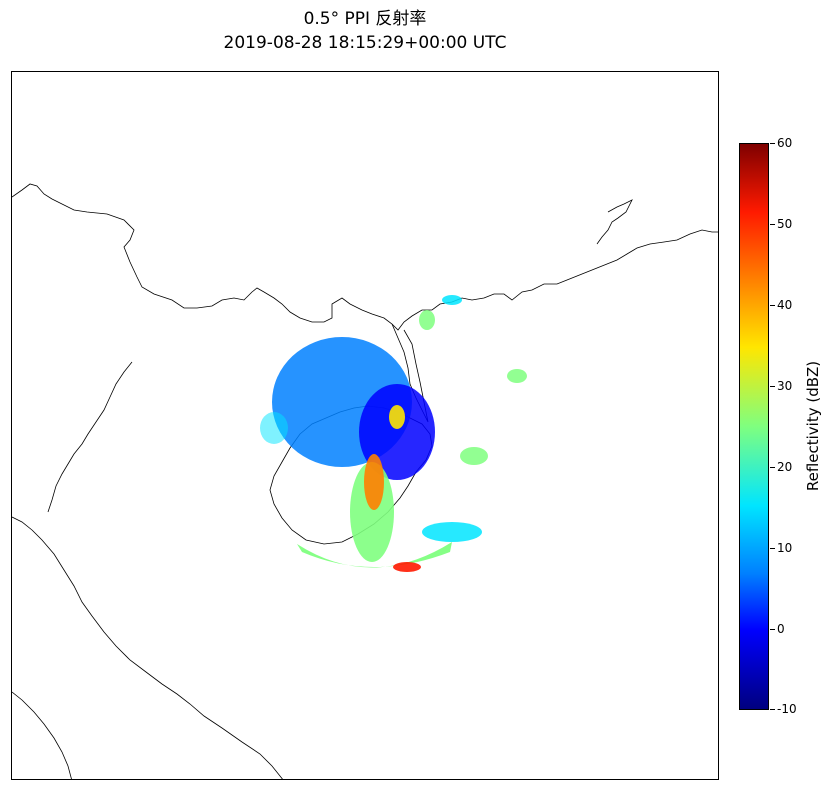  I want to click on colorbar-tick-label: 60, so click(785, 143).